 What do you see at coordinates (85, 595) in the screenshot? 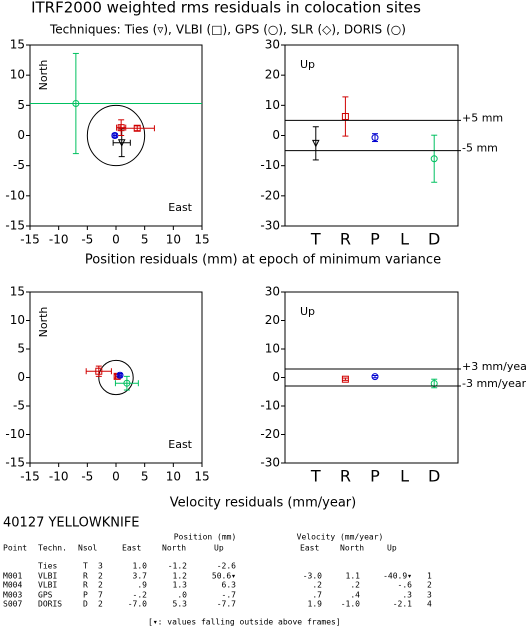
I see `table-cell: P` at bounding box center [85, 595].